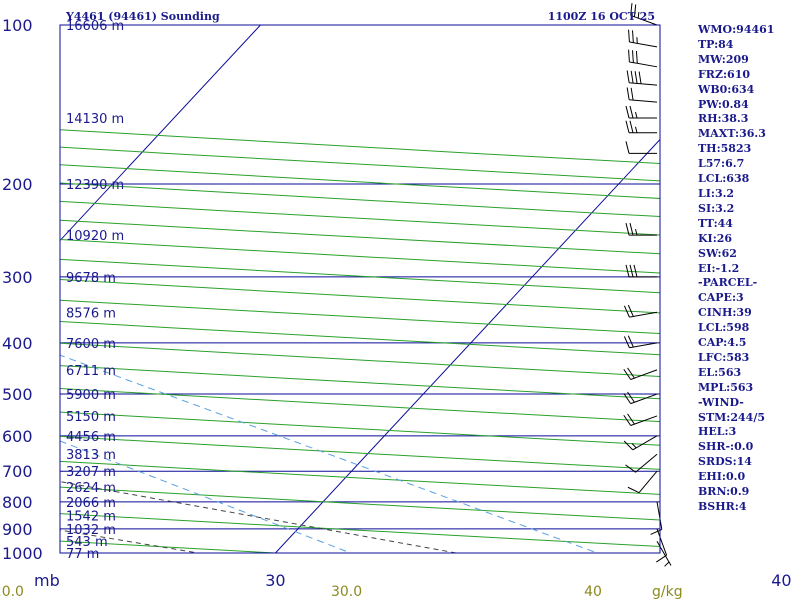  Describe the element at coordinates (732, 134) in the screenshot. I see `index-item: MAXT:36.3` at that location.